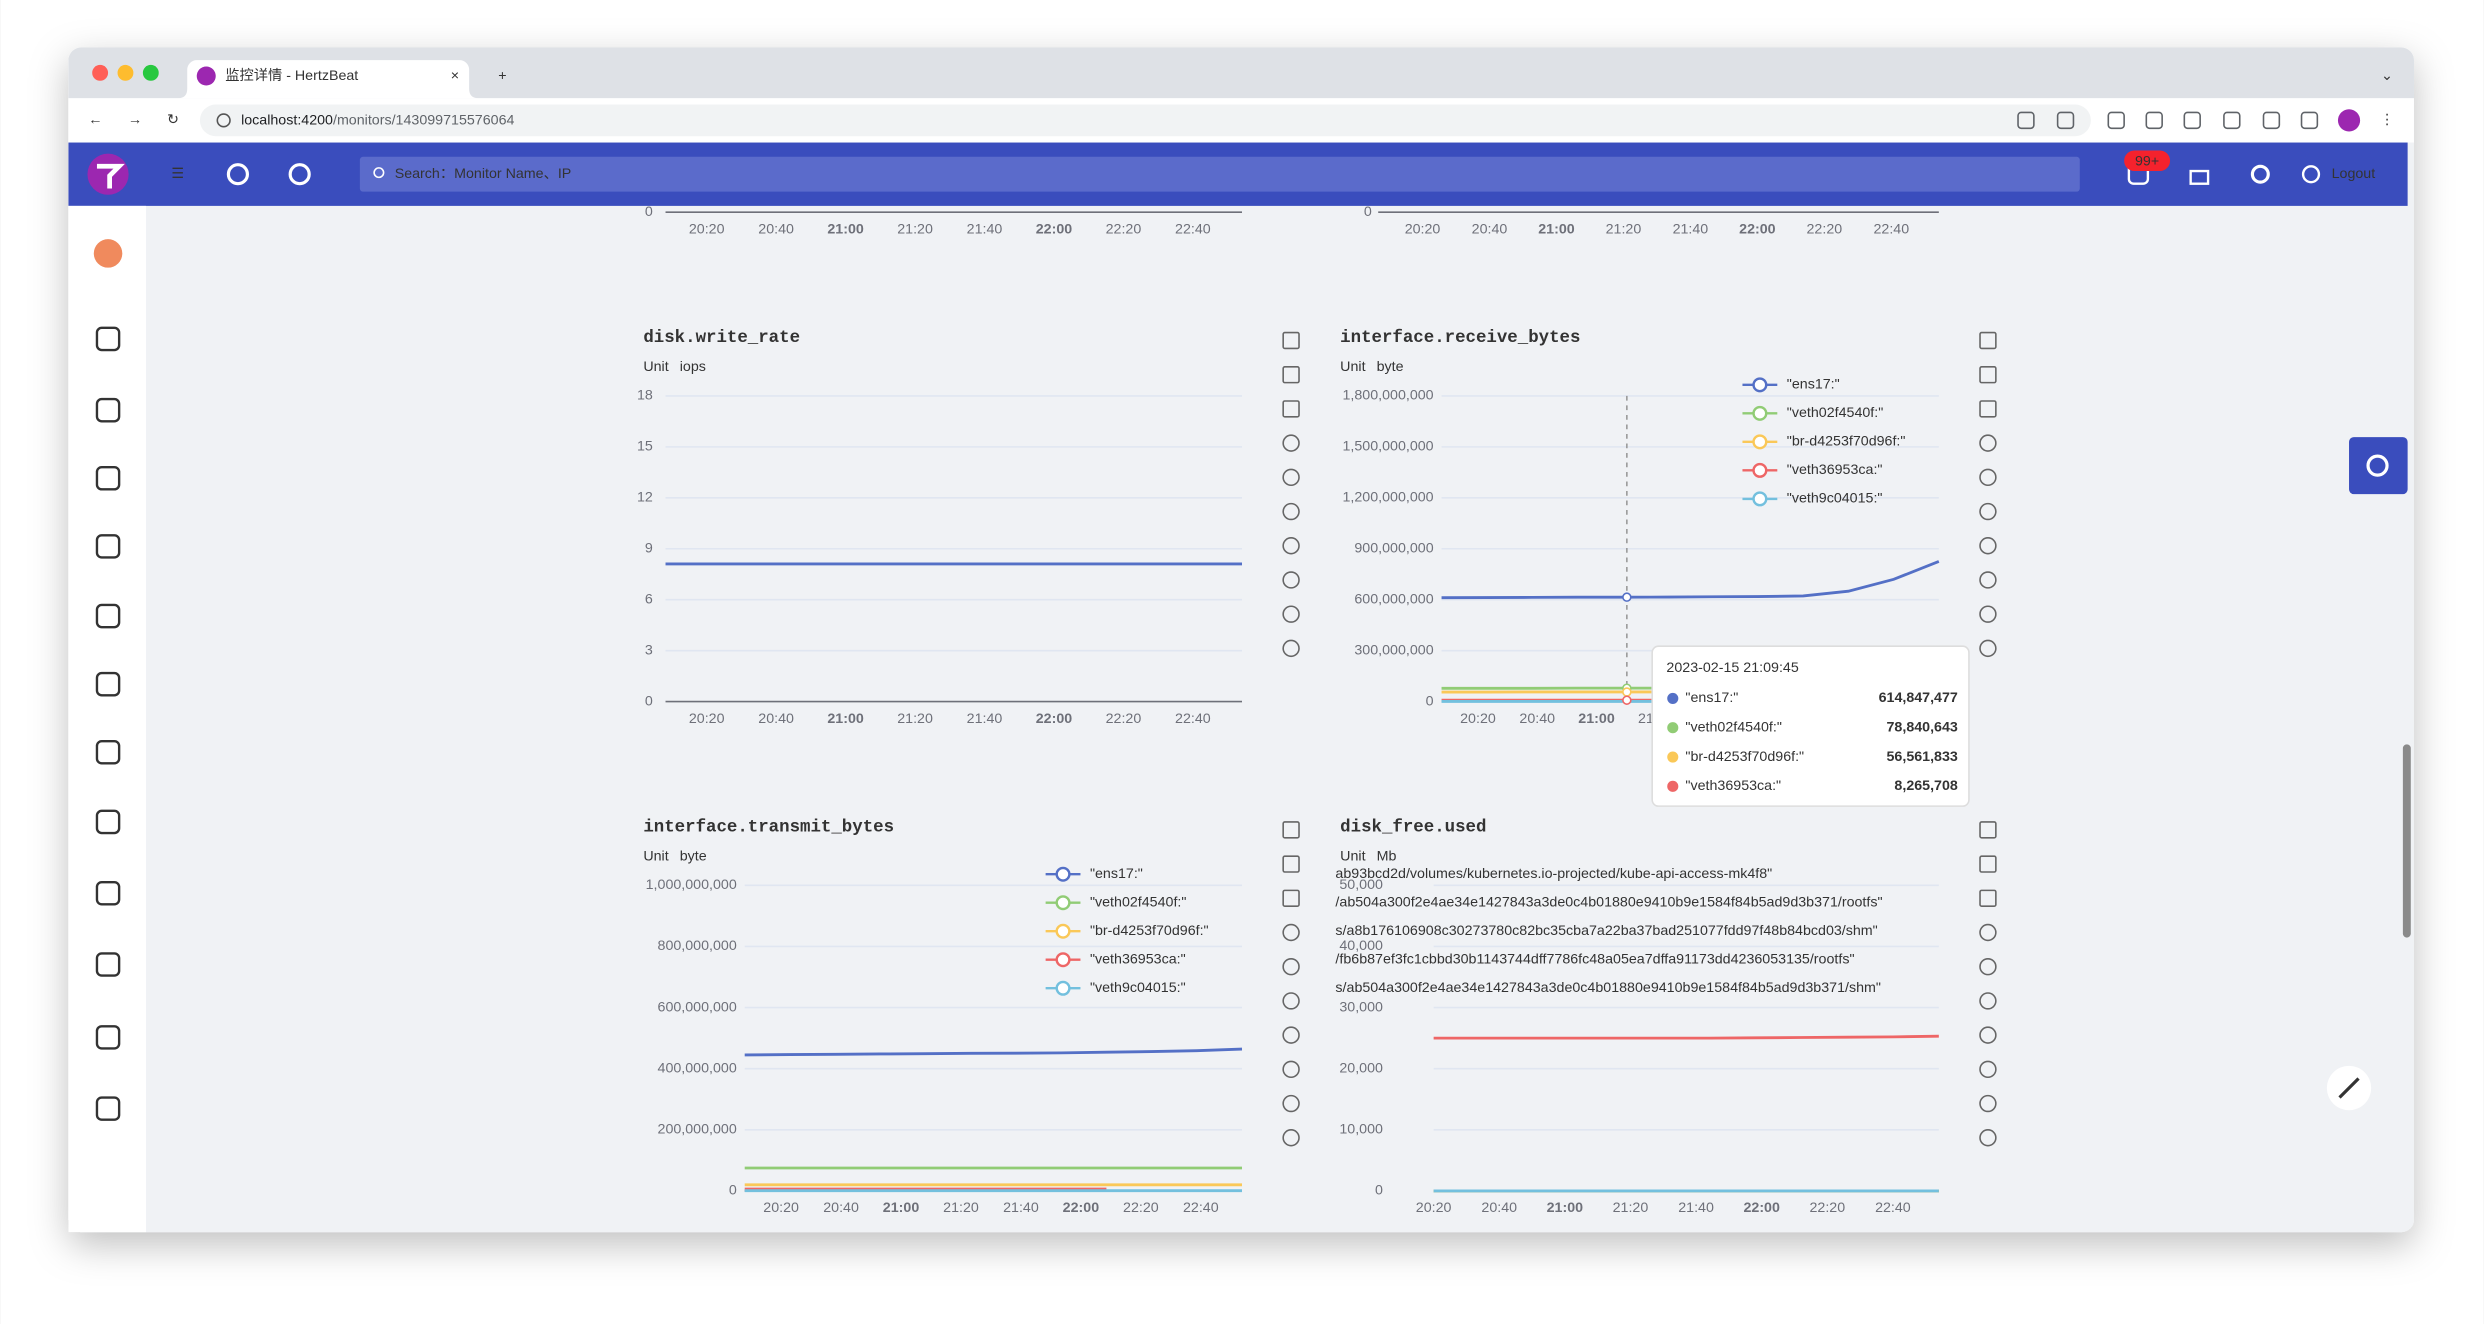 The height and width of the screenshot is (1324, 2484). What do you see at coordinates (237, 174) in the screenshot?
I see `github` at bounding box center [237, 174].